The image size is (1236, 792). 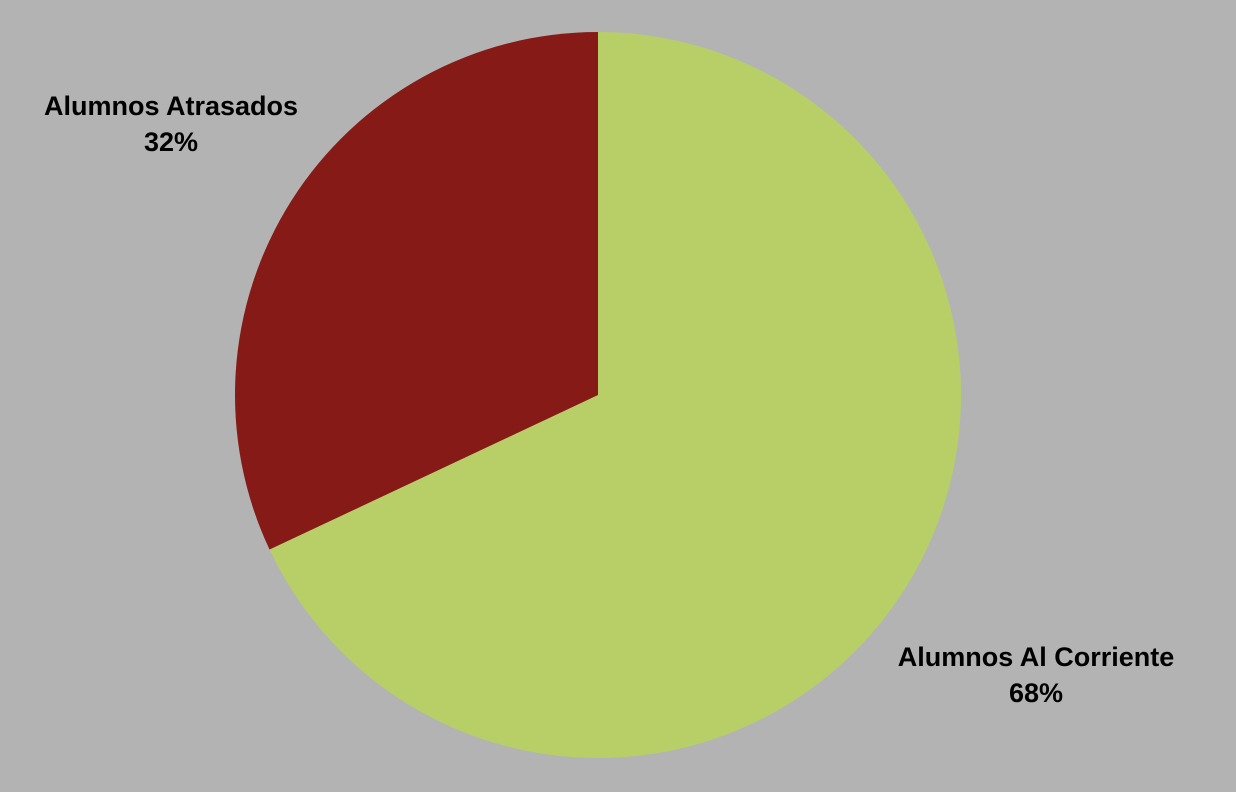 I want to click on data-label-alumnos-al-corriente: Alumnos Al Corriente 68%, so click(x=1036, y=675).